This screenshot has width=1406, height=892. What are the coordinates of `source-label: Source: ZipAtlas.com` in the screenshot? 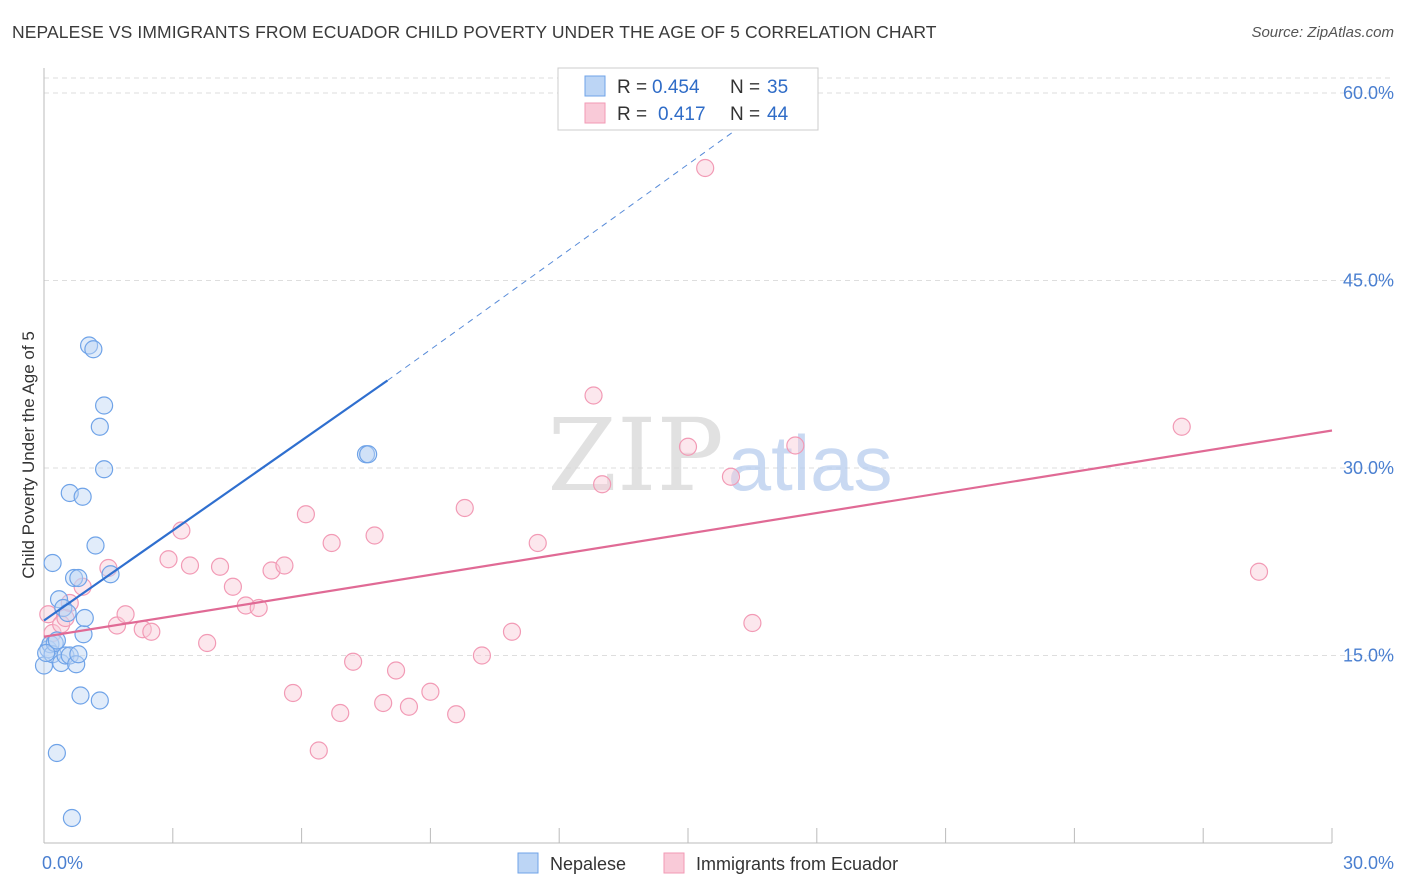 It's located at (1322, 32).